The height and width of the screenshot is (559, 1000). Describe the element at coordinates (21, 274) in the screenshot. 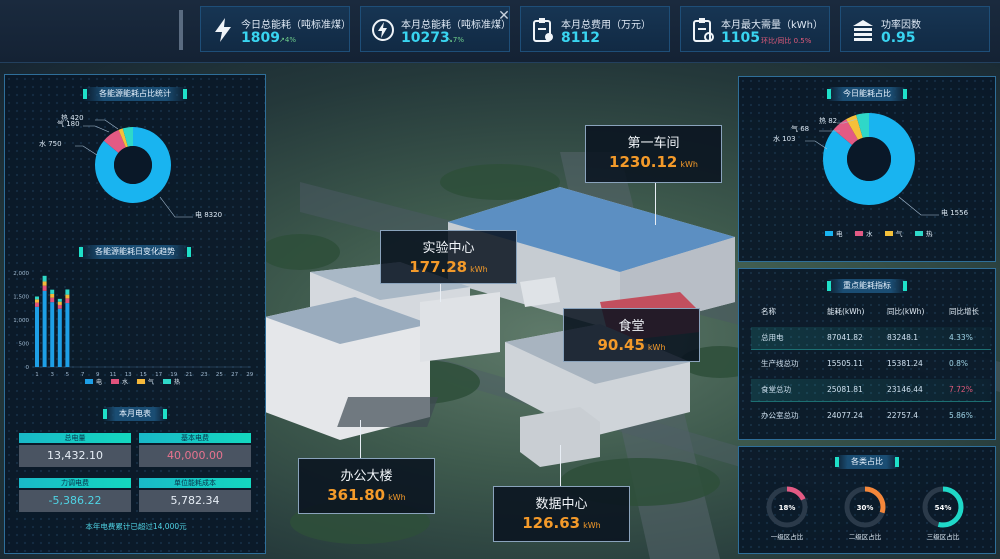

I see `y-tick-label: 2,000` at that location.